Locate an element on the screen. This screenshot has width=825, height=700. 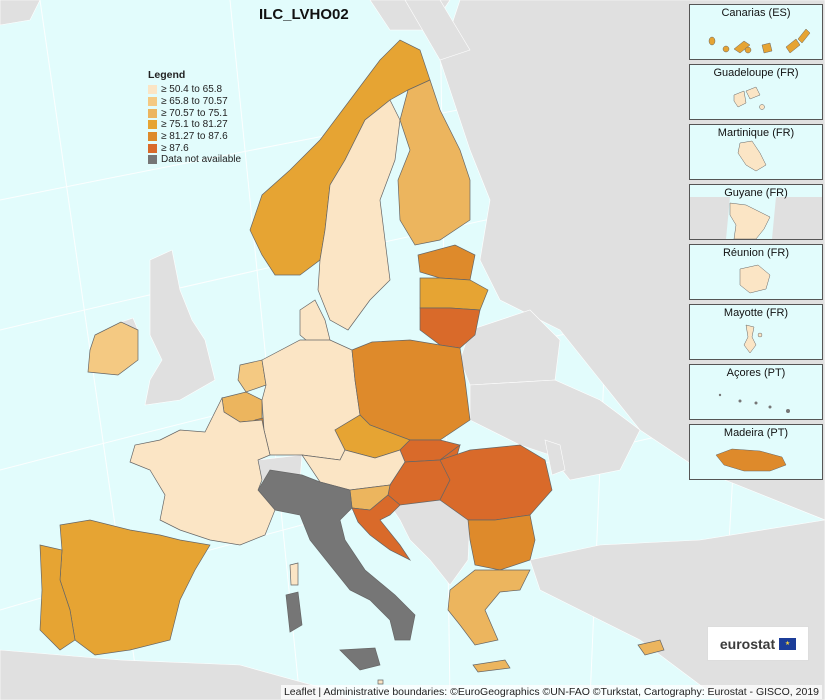
legend-item: ≥ 81.27 to 87.6 is located at coordinates (194, 137).